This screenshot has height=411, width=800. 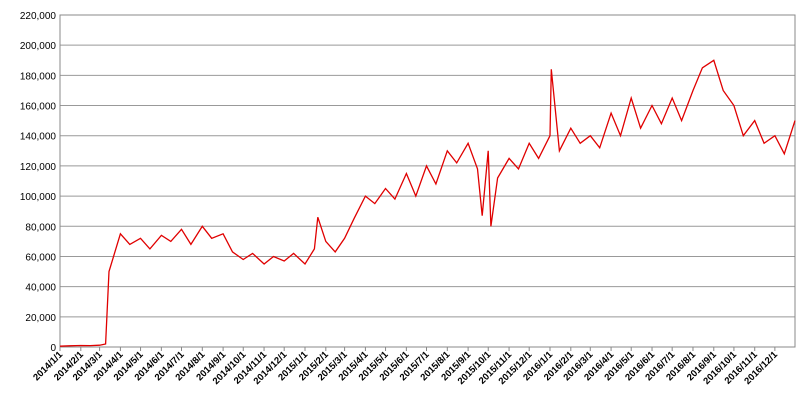 What do you see at coordinates (38, 16) in the screenshot?
I see `y-tick-label: 220,000` at bounding box center [38, 16].